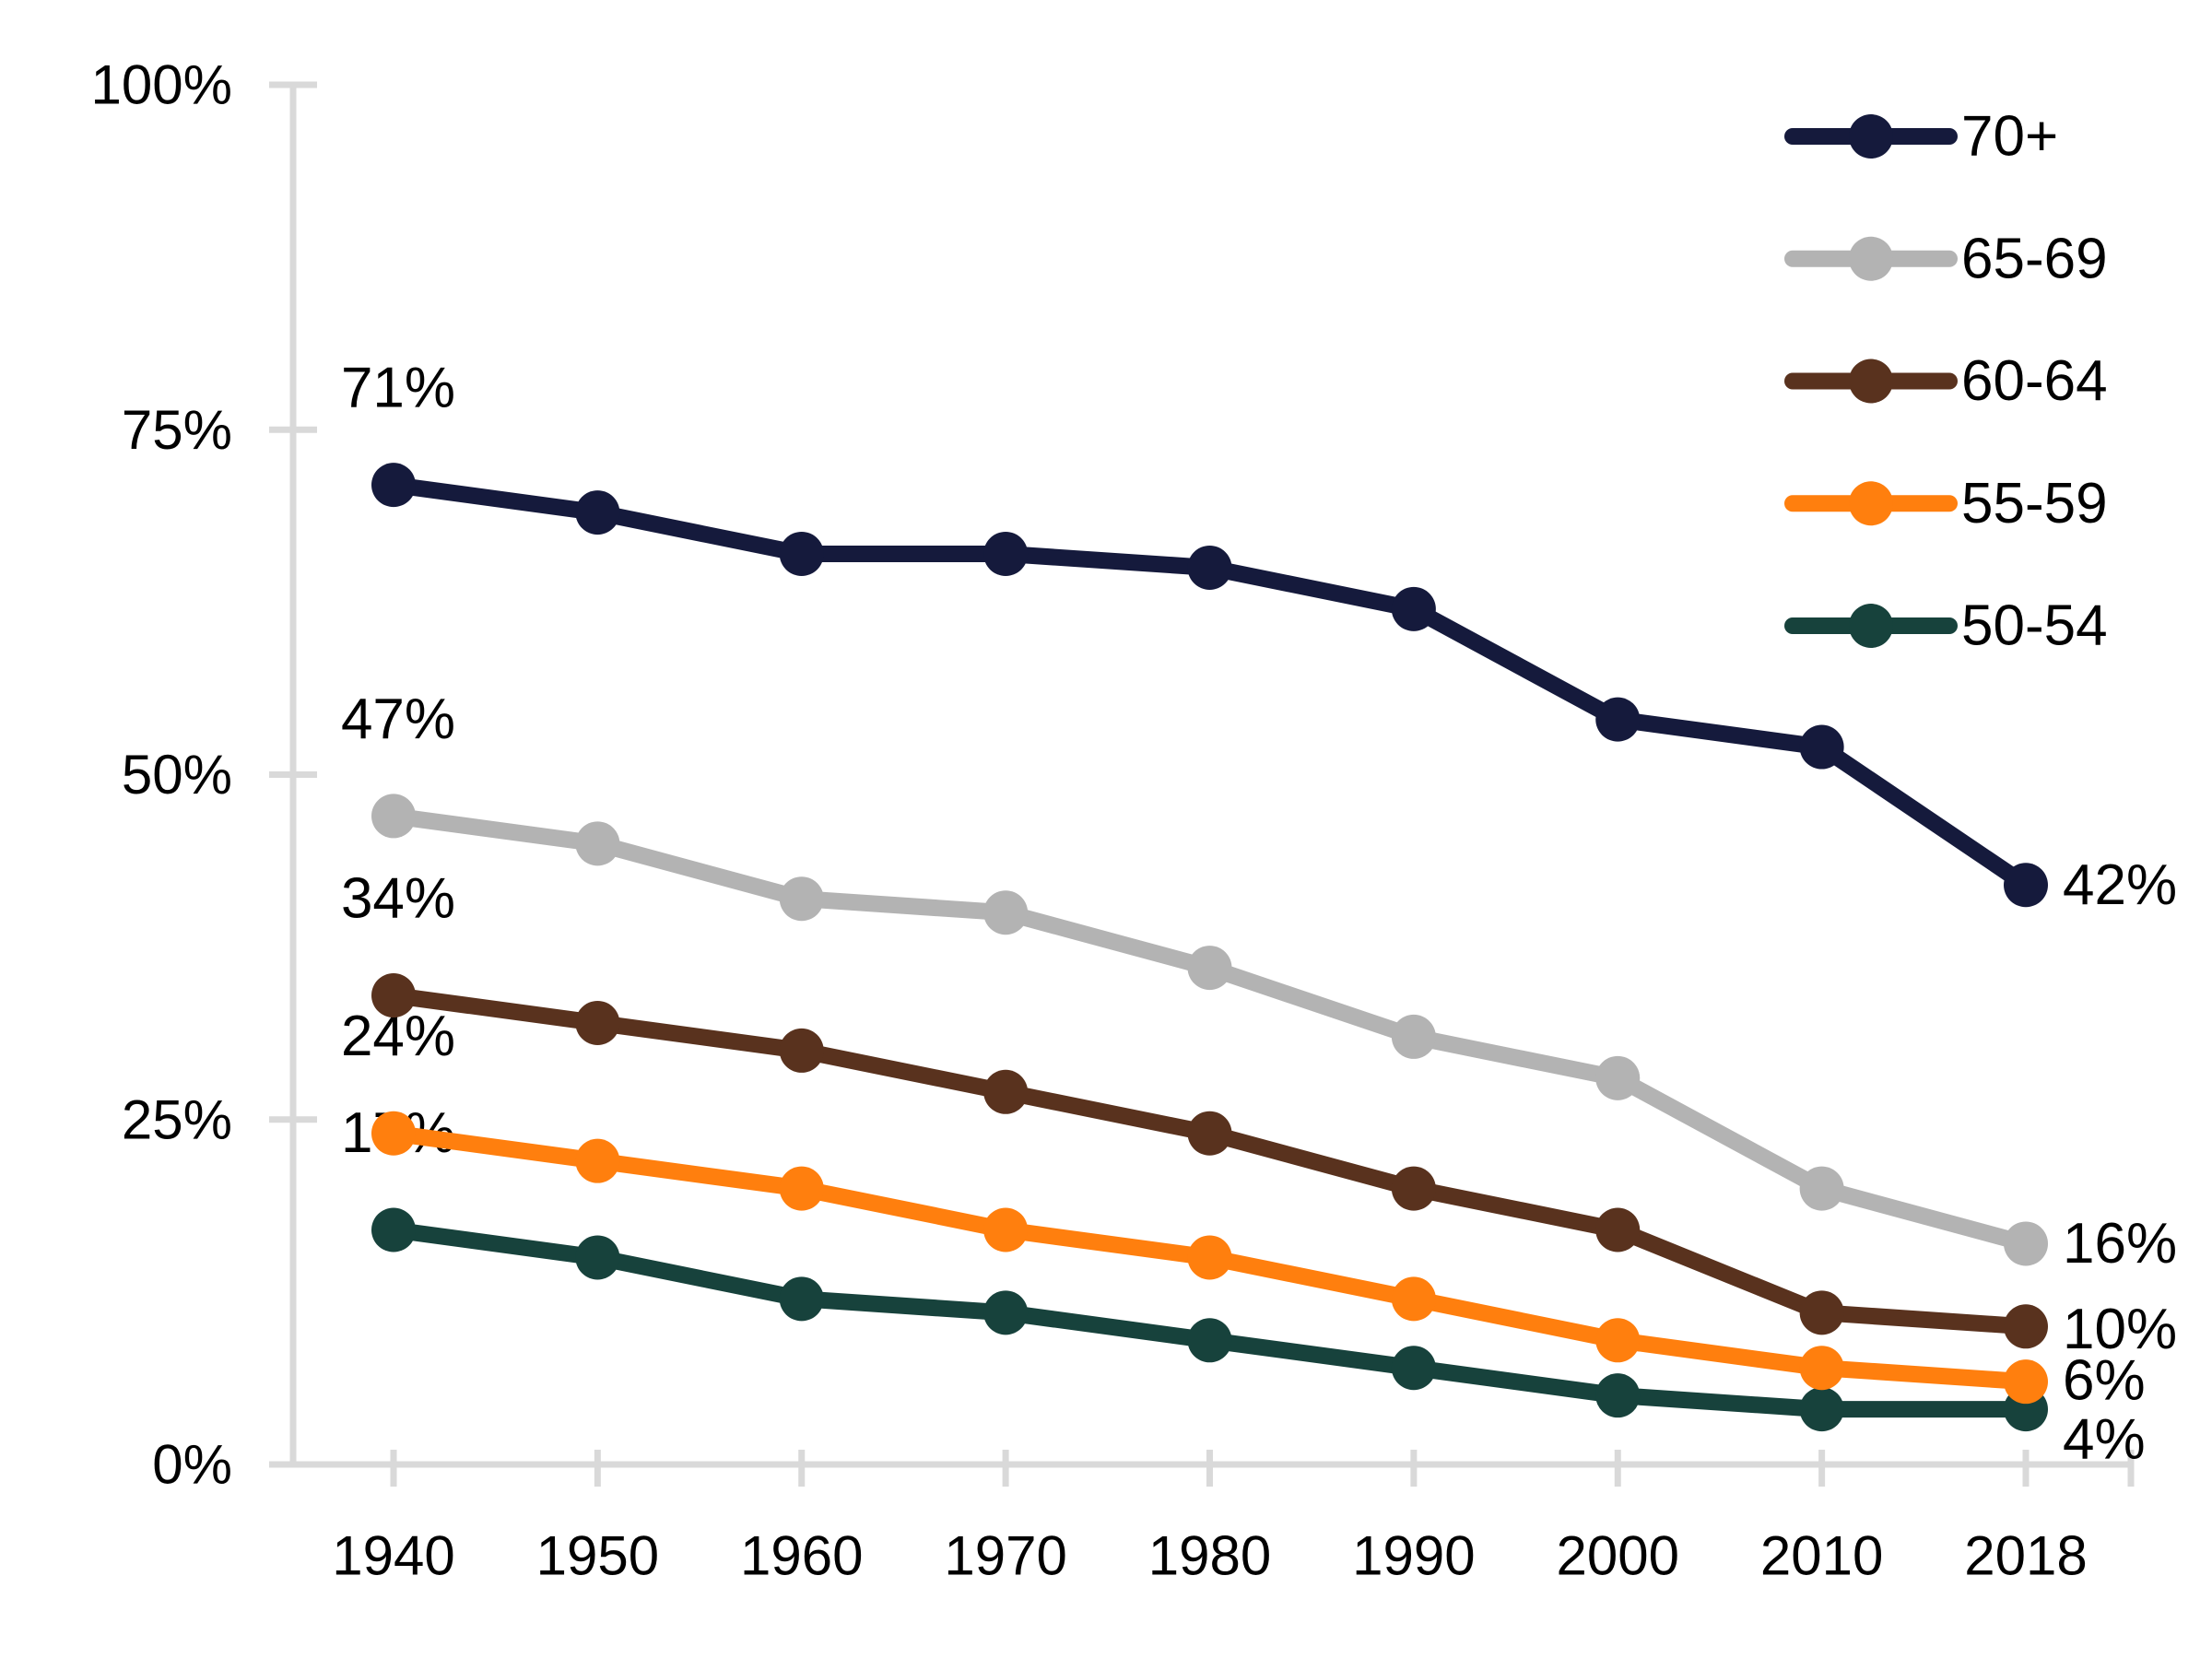 This screenshot has height=1658, width=2212. Describe the element at coordinates (2026, 1382) in the screenshot. I see `data-point-55-59-2018` at that location.